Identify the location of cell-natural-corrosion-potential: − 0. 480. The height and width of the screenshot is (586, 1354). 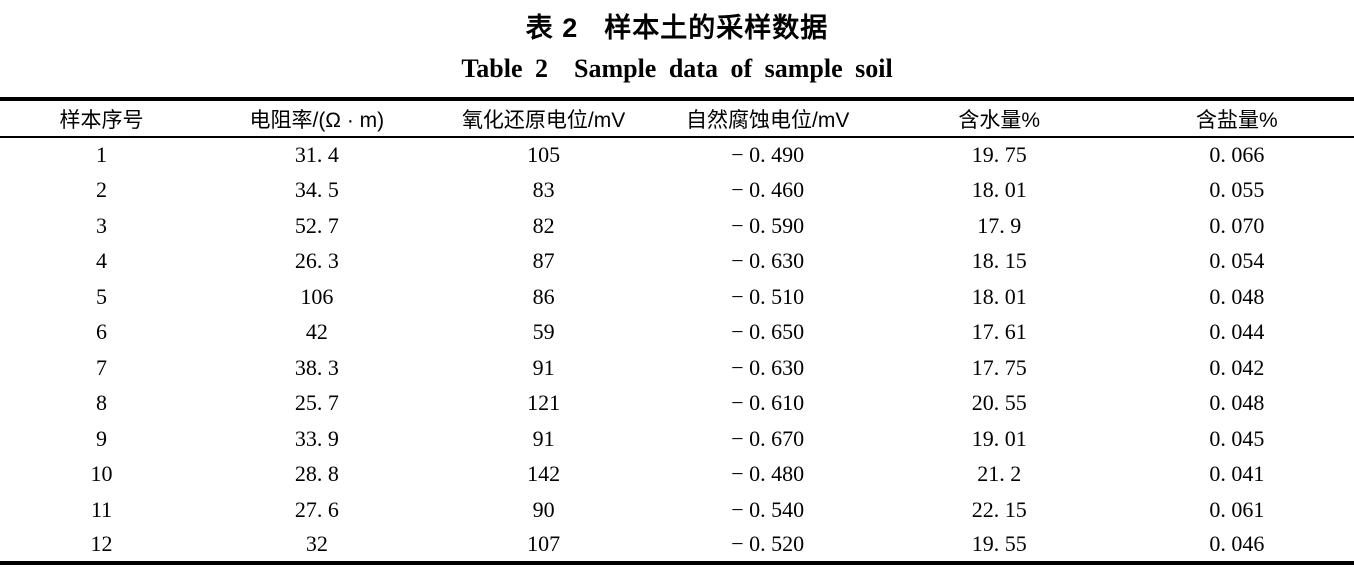
(768, 474).